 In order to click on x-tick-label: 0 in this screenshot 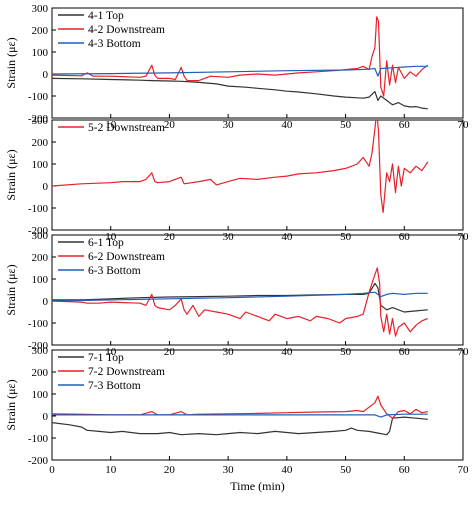, I will do `click(52, 470)`.